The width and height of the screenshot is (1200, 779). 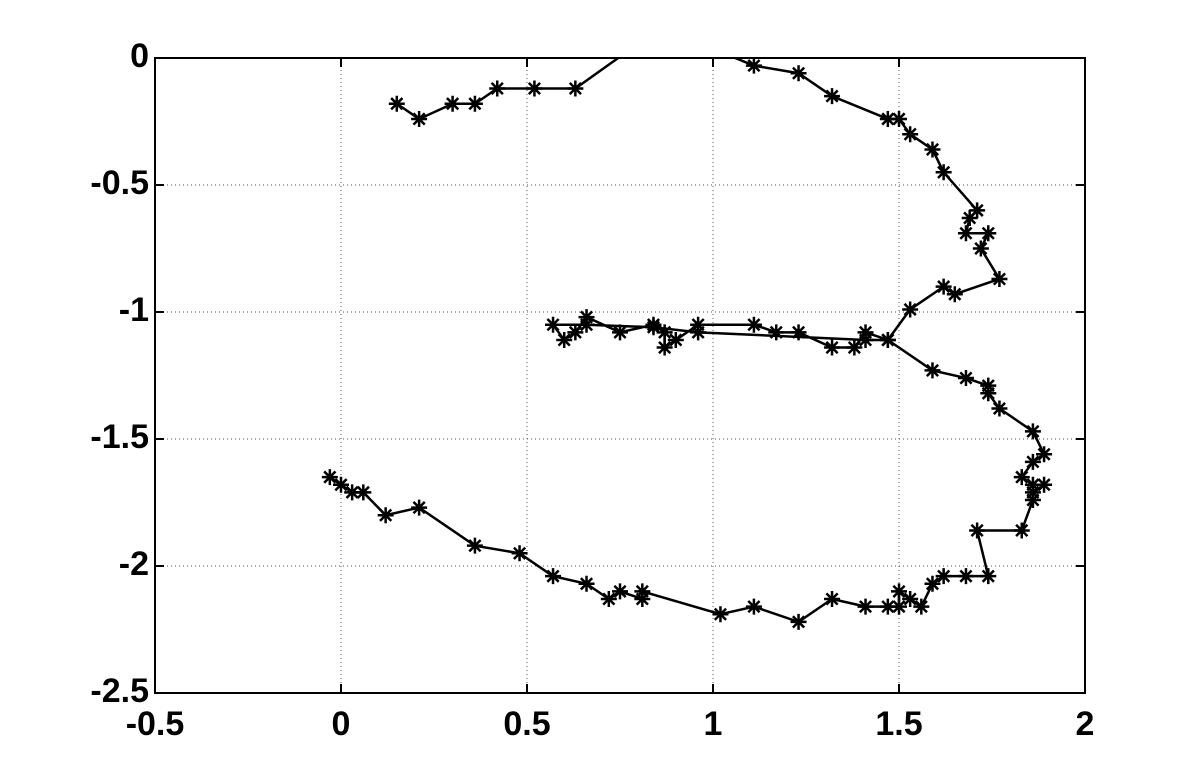 What do you see at coordinates (1085, 724) in the screenshot?
I see `x-tick-label: 2` at bounding box center [1085, 724].